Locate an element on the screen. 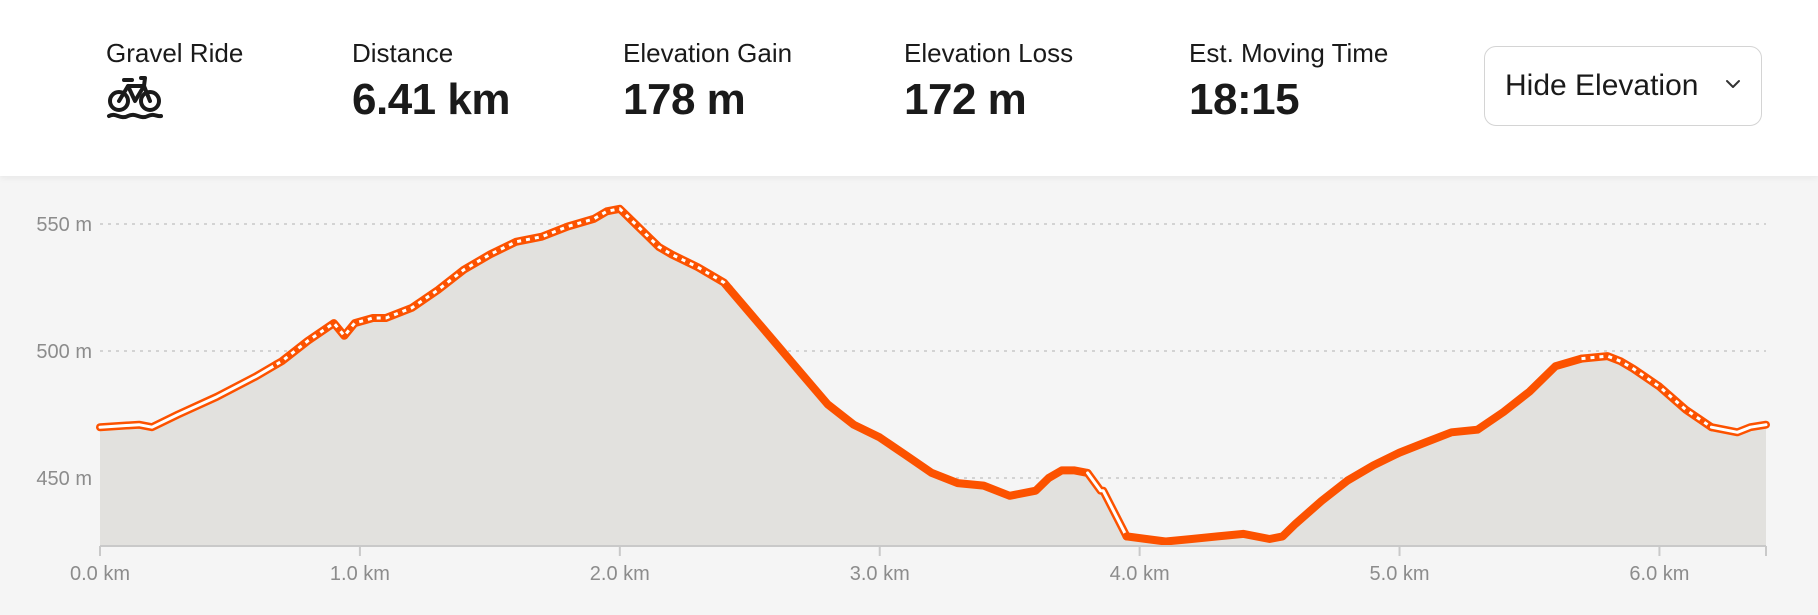  route-segment-5-dashes is located at coordinates (1647, 391).